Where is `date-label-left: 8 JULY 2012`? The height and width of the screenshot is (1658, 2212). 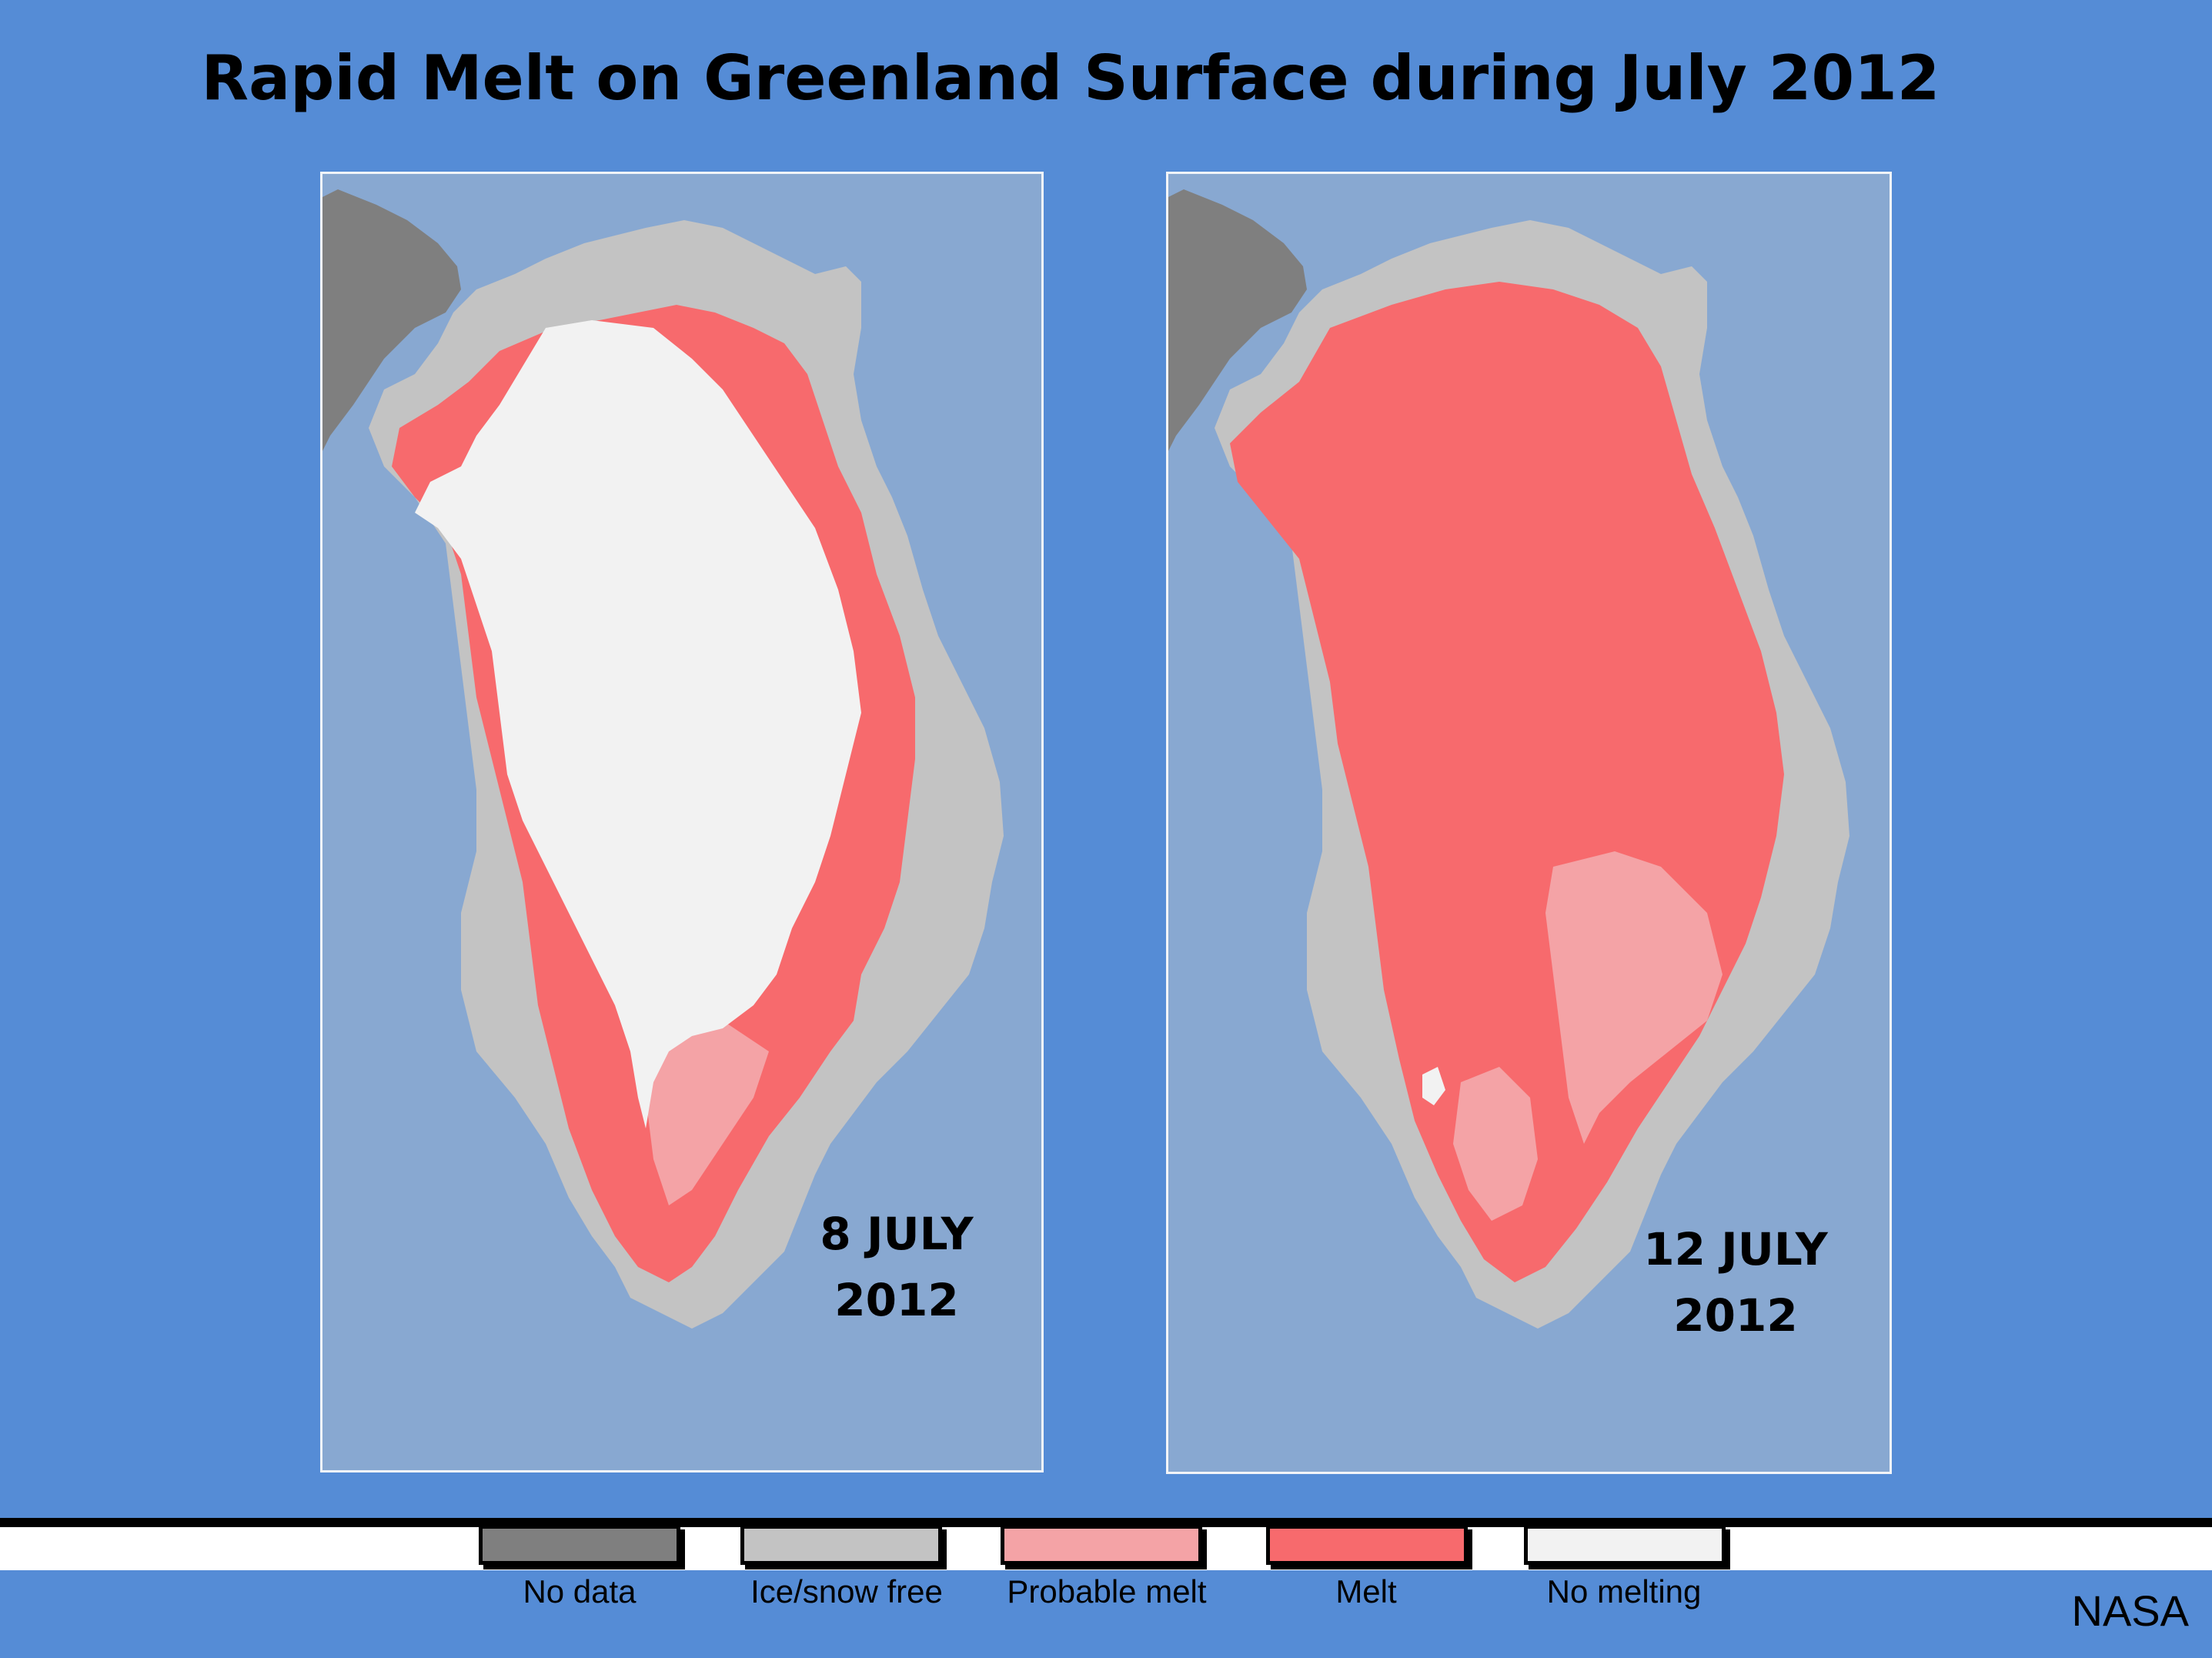 date-label-left: 8 JULY 2012 is located at coordinates (897, 1267).